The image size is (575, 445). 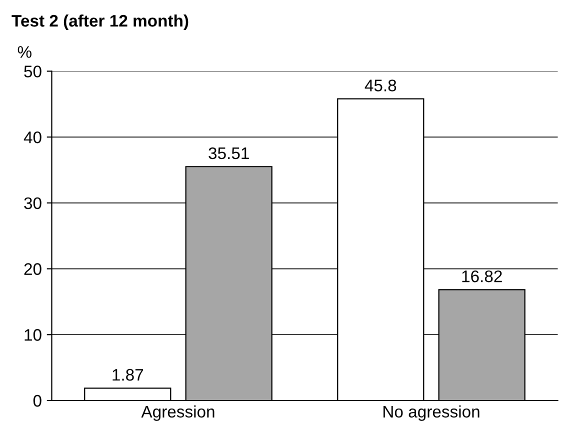 What do you see at coordinates (37, 400) in the screenshot?
I see `y-tick-label: 0` at bounding box center [37, 400].